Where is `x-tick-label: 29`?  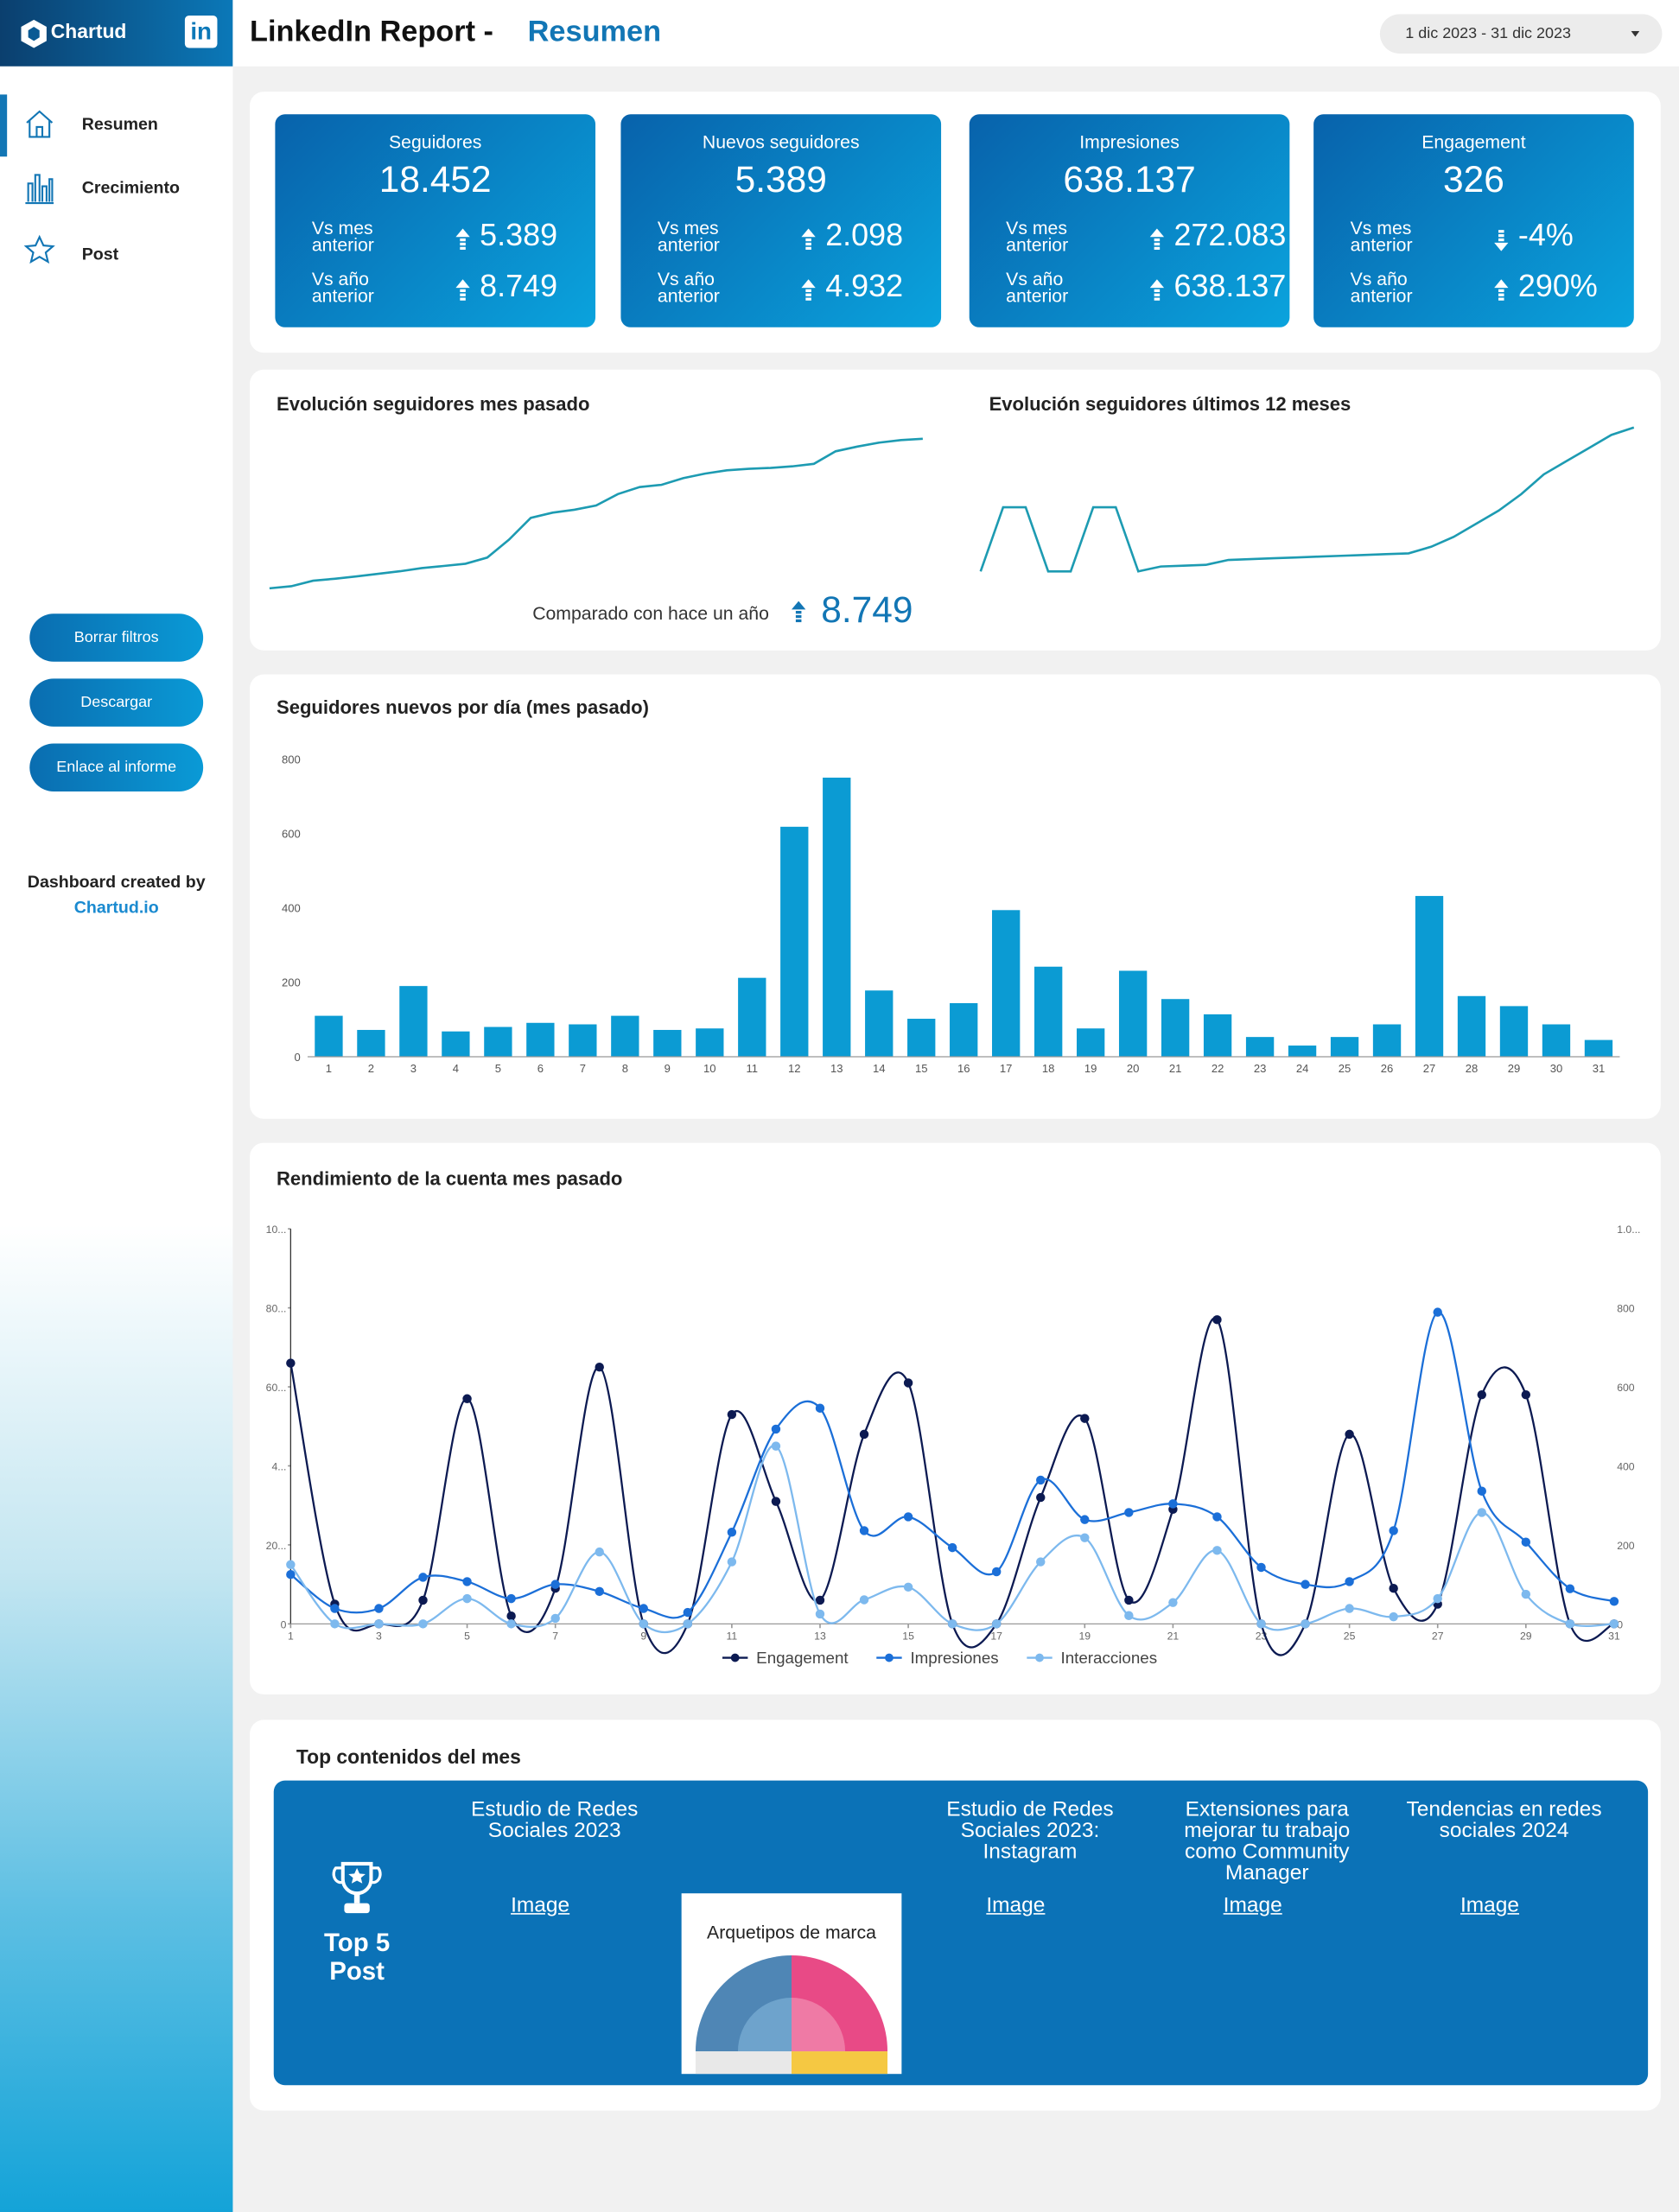 x-tick-label: 29 is located at coordinates (1514, 1068).